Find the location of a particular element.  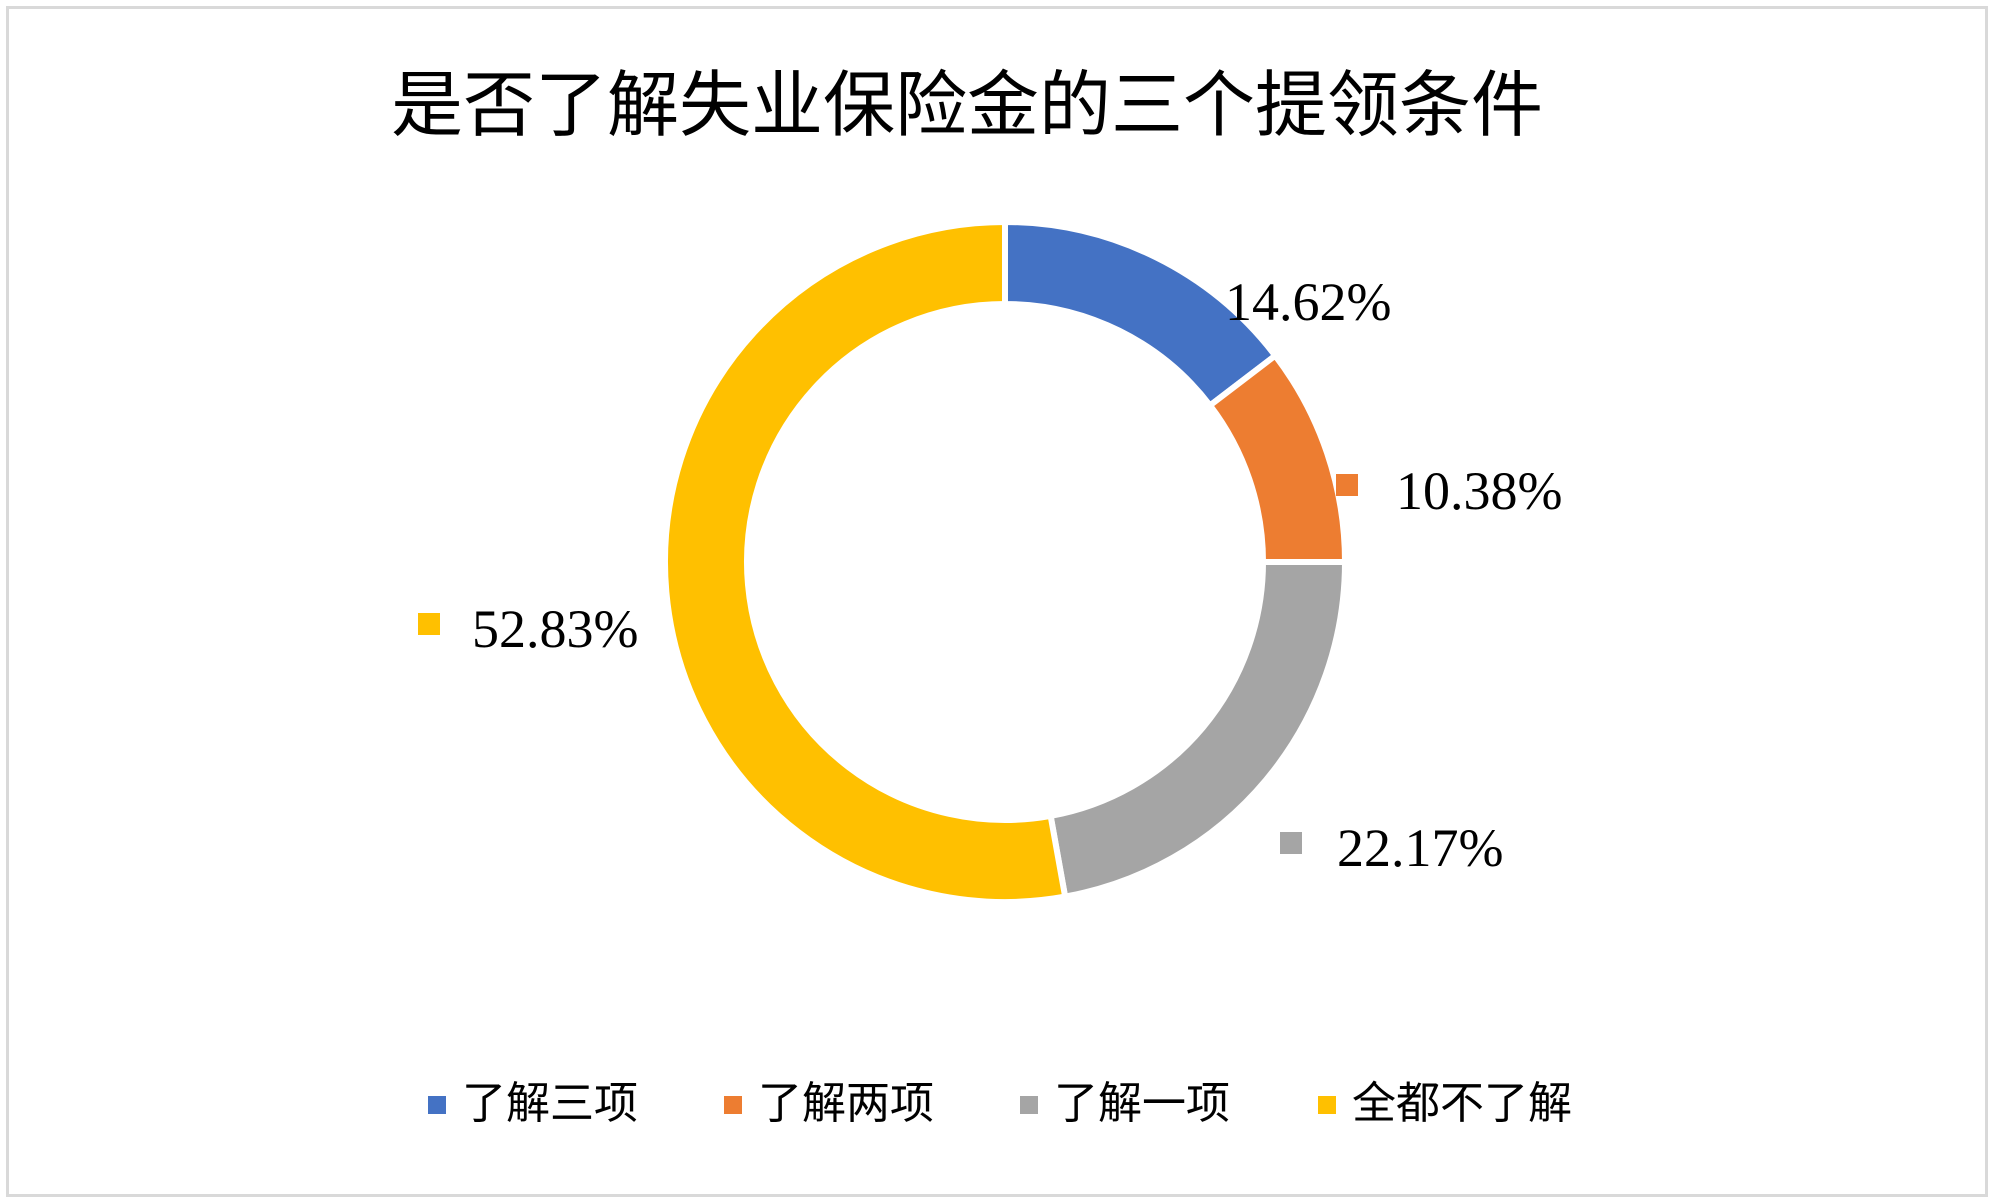

legend-label-3: 了解一项 is located at coordinates (1142, 1103).